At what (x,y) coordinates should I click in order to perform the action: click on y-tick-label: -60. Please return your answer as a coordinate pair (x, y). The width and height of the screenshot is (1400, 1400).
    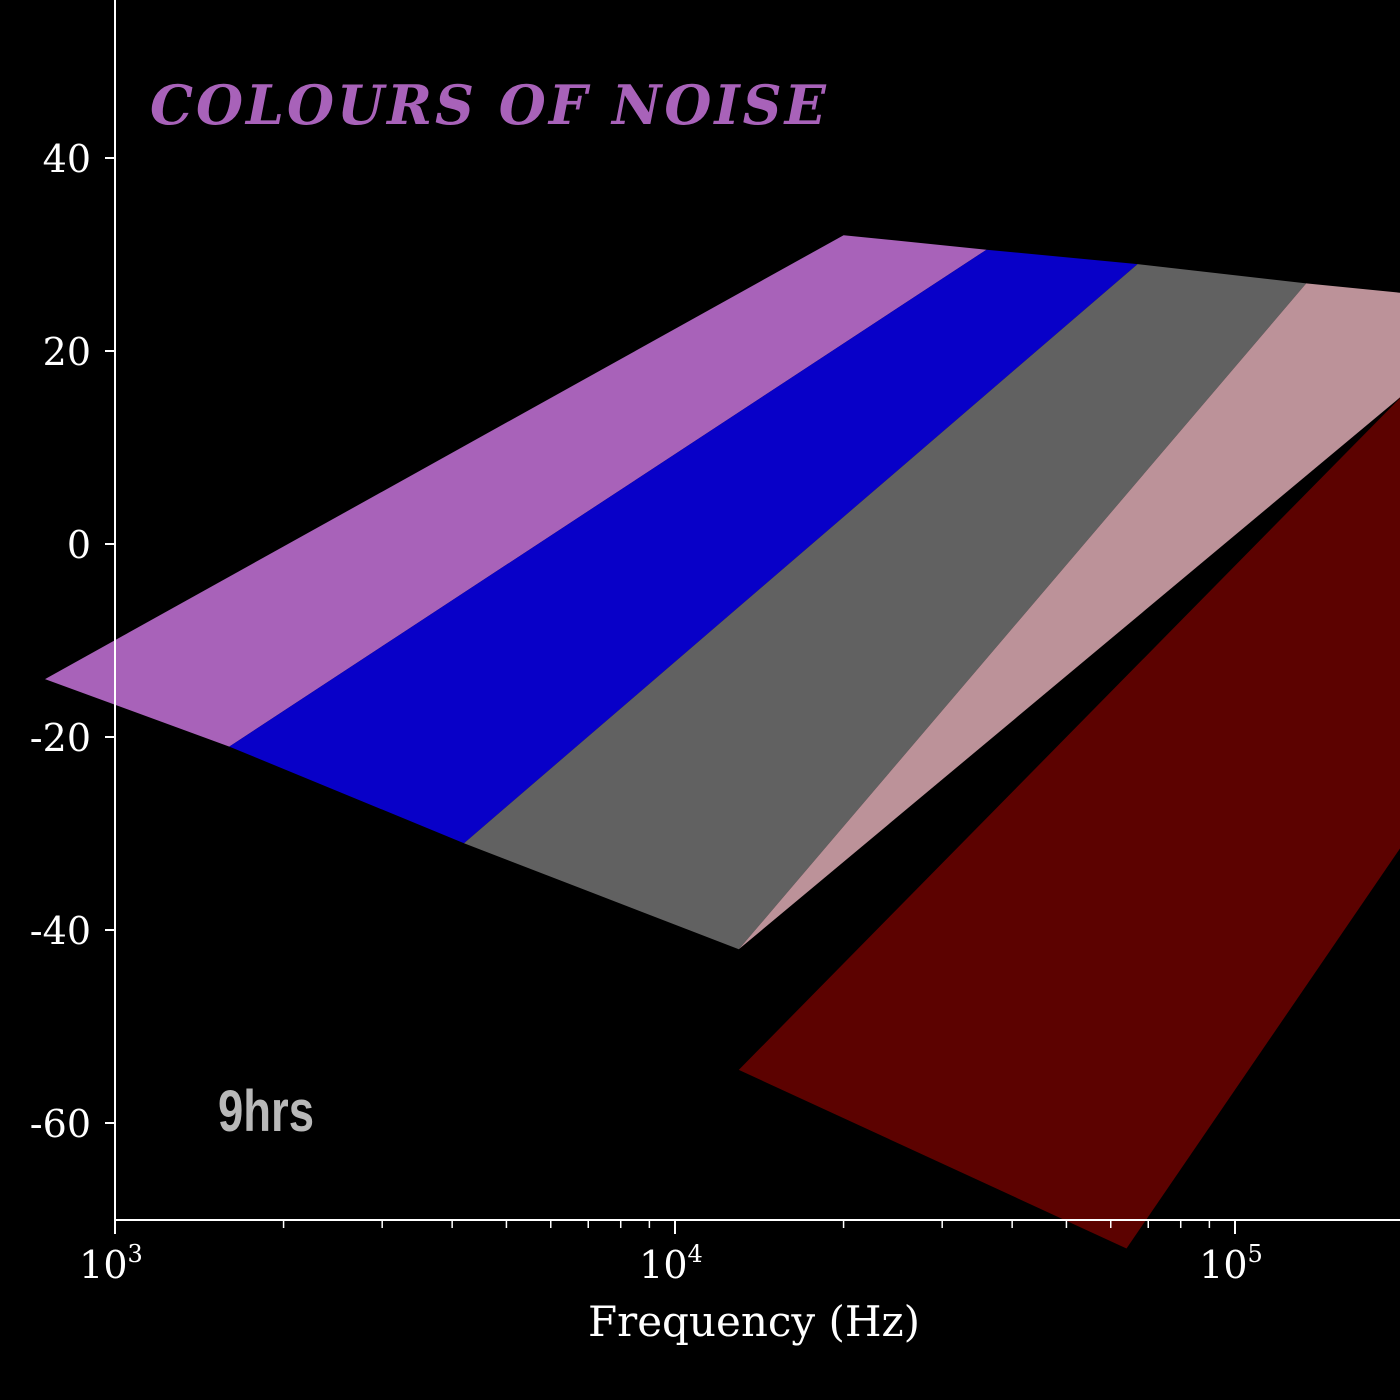
    Looking at the image, I should click on (60, 1124).